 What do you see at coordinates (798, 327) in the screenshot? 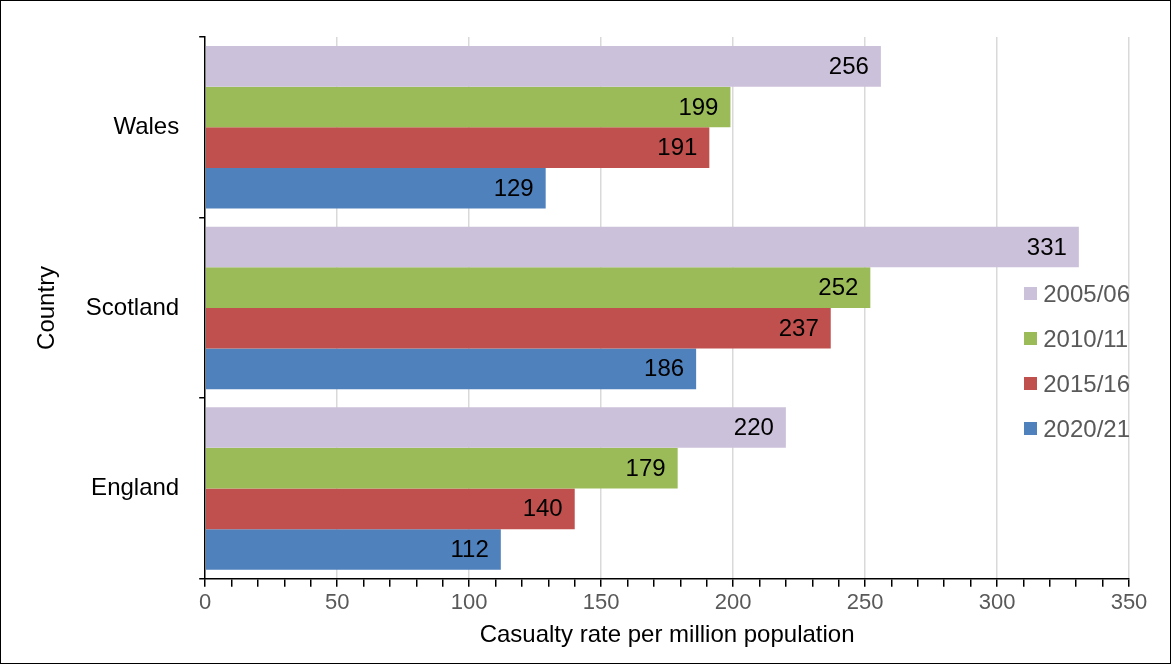
I see `data-label: 237` at bounding box center [798, 327].